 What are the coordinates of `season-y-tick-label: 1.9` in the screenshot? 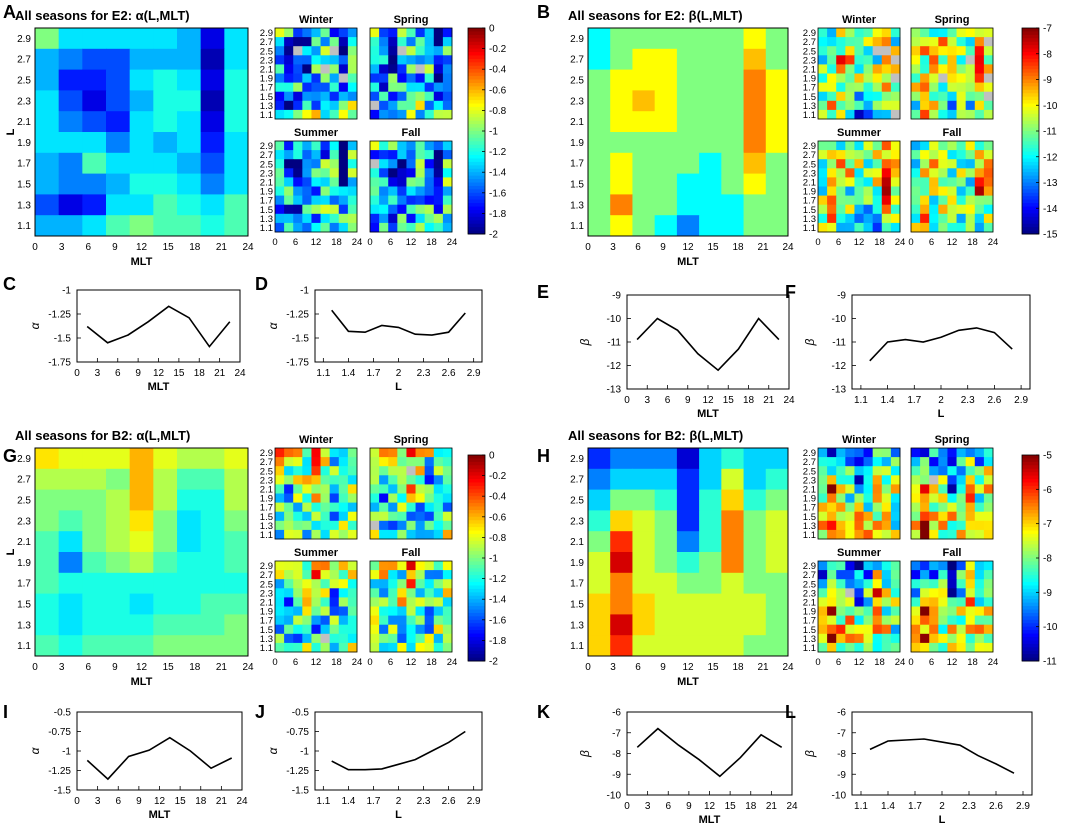 It's located at (266, 192).